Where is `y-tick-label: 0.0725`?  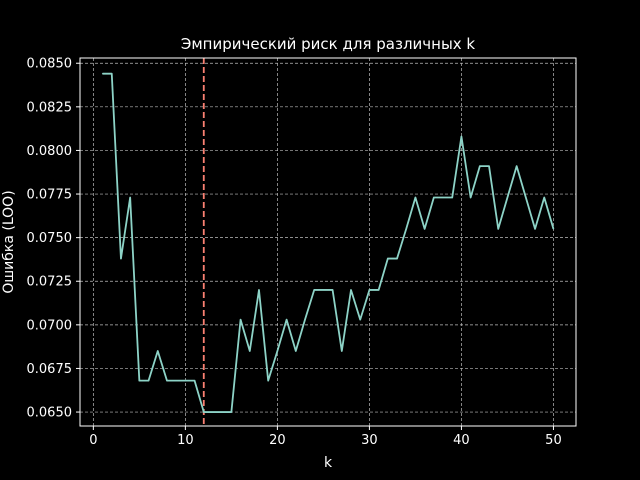
y-tick-label: 0.0725 is located at coordinates (50, 282).